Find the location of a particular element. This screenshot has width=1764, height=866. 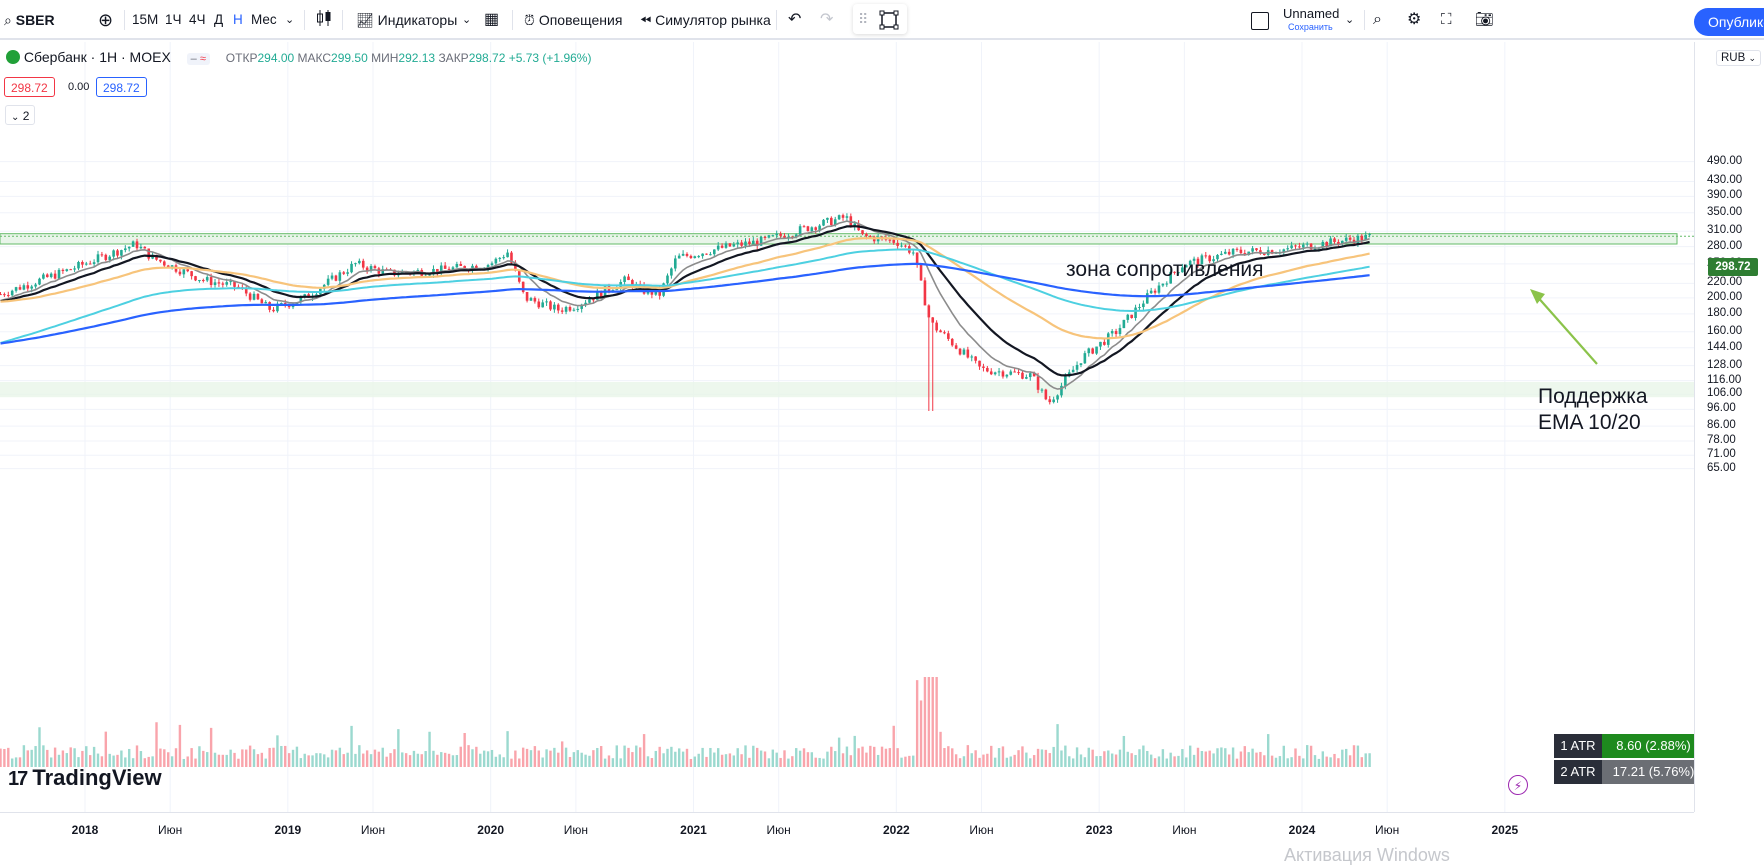

quick-search-icon: ⌕ is located at coordinates (1377, 19).